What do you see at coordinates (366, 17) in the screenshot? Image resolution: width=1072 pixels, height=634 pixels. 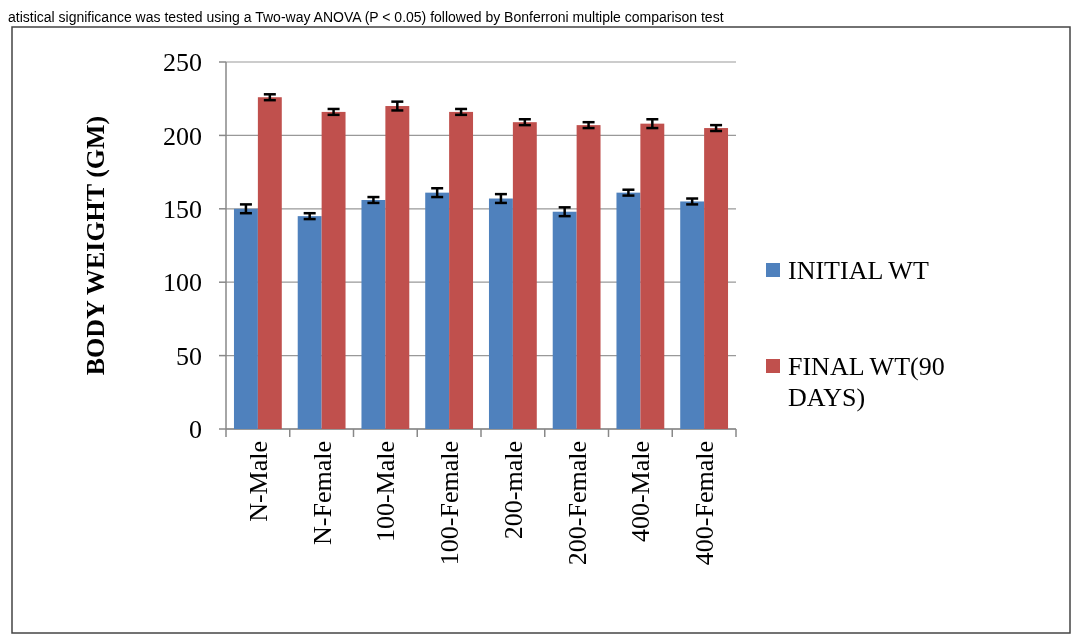 I see `text: atistical significance was tested using a Two-way ANOVA (P < 0.05) followed by Bonferroni multiple comparison test` at bounding box center [366, 17].